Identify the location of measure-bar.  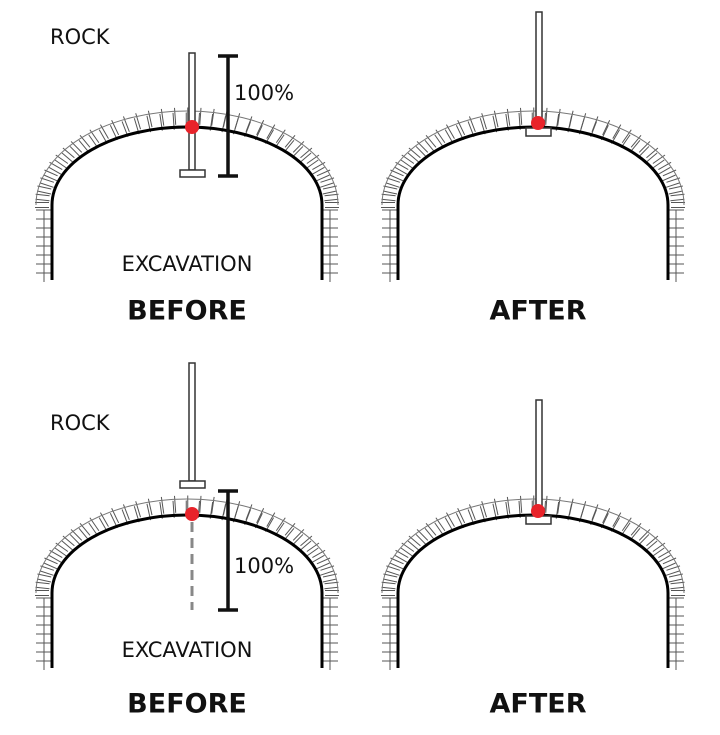
(228, 116).